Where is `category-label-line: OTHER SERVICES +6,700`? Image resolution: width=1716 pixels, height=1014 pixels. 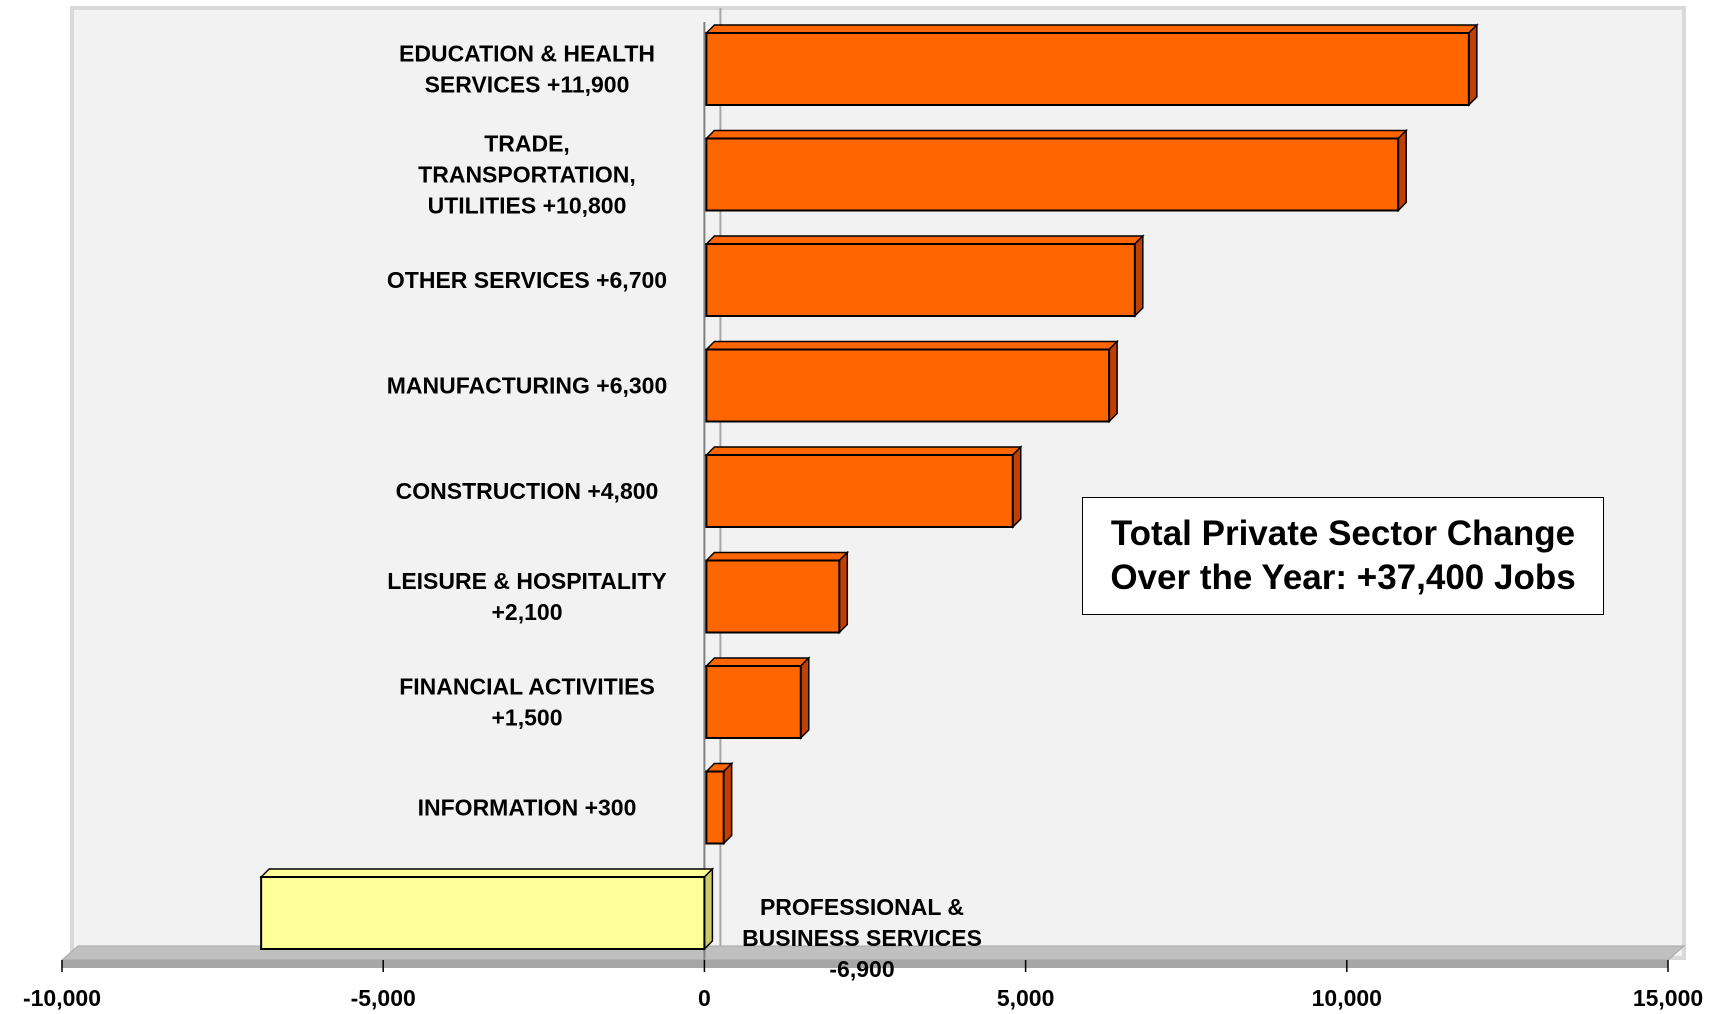
category-label-line: OTHER SERVICES +6,700 is located at coordinates (527, 280).